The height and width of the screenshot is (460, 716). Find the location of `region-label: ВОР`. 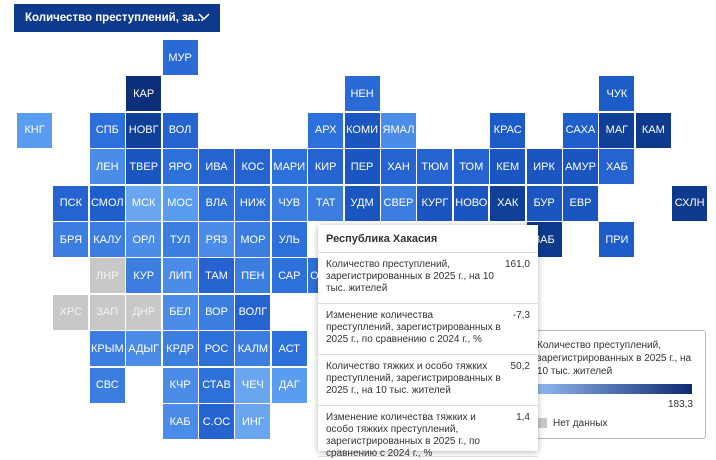

region-label: ВОР is located at coordinates (216, 312).